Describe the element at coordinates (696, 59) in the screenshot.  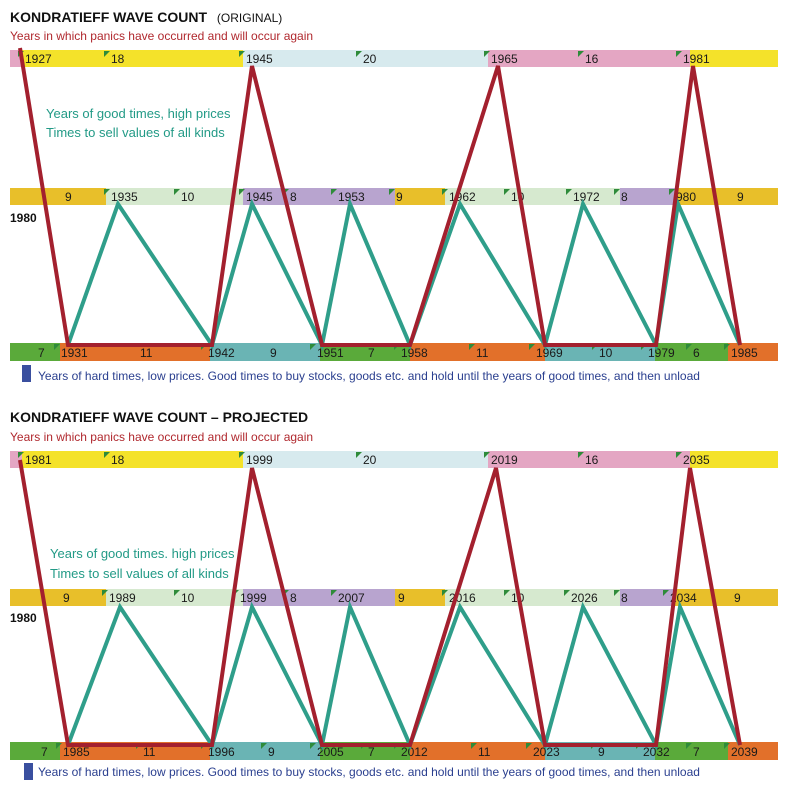
I see `panel-original-top-band-label: 1981` at that location.